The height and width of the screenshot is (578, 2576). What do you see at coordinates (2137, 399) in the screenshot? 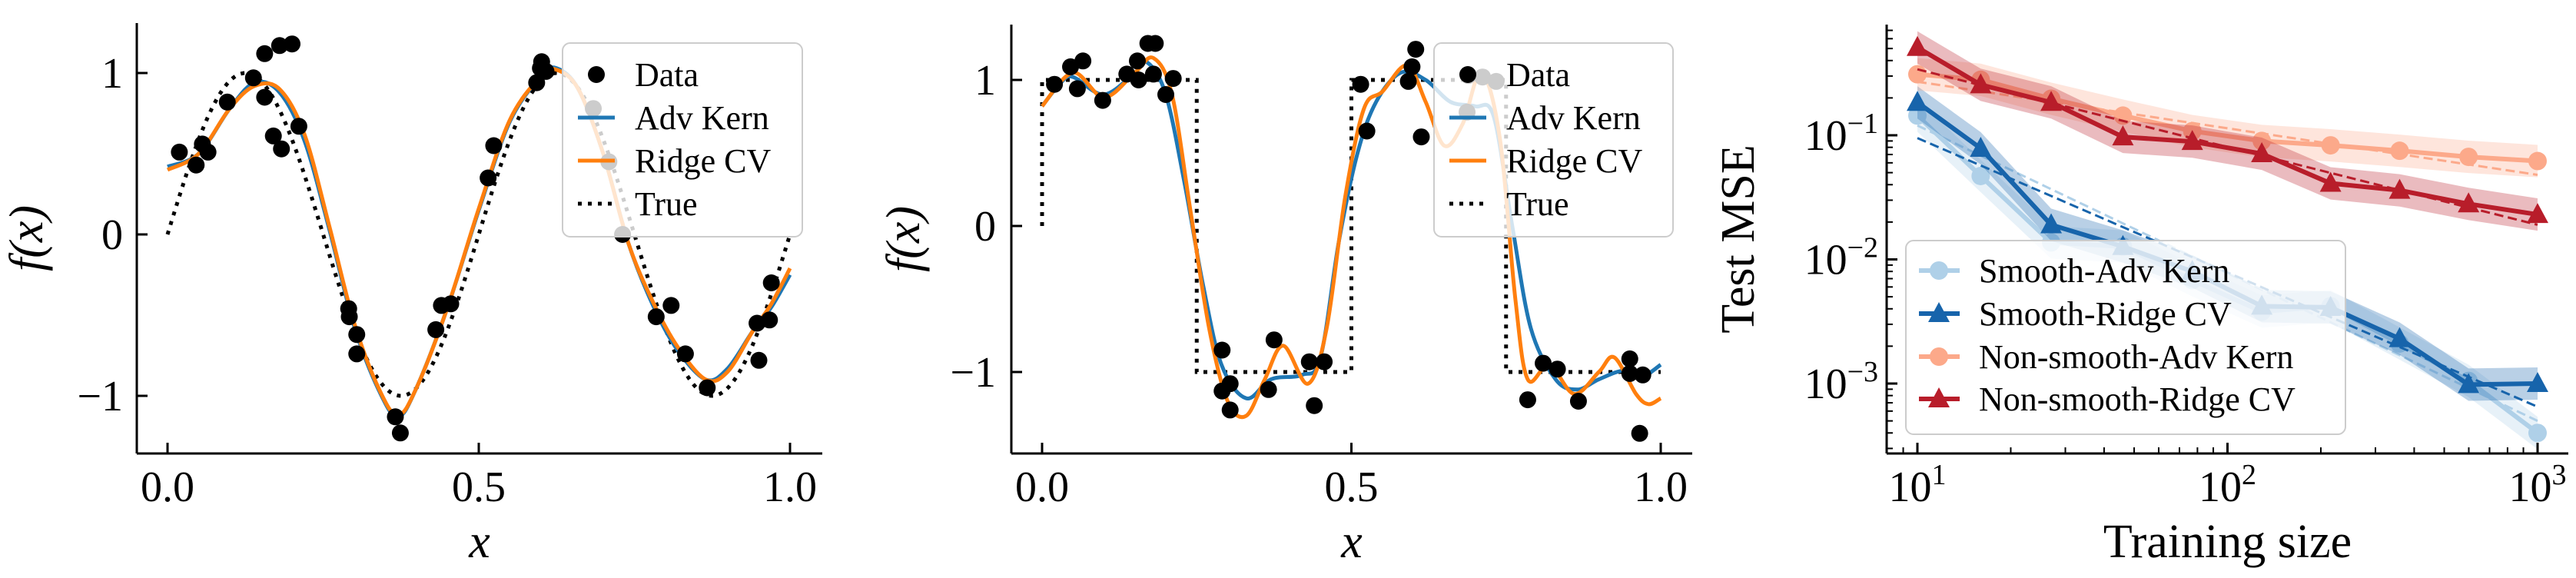
I see `legend-label: Non-smooth-Ridge CV` at bounding box center [2137, 399].